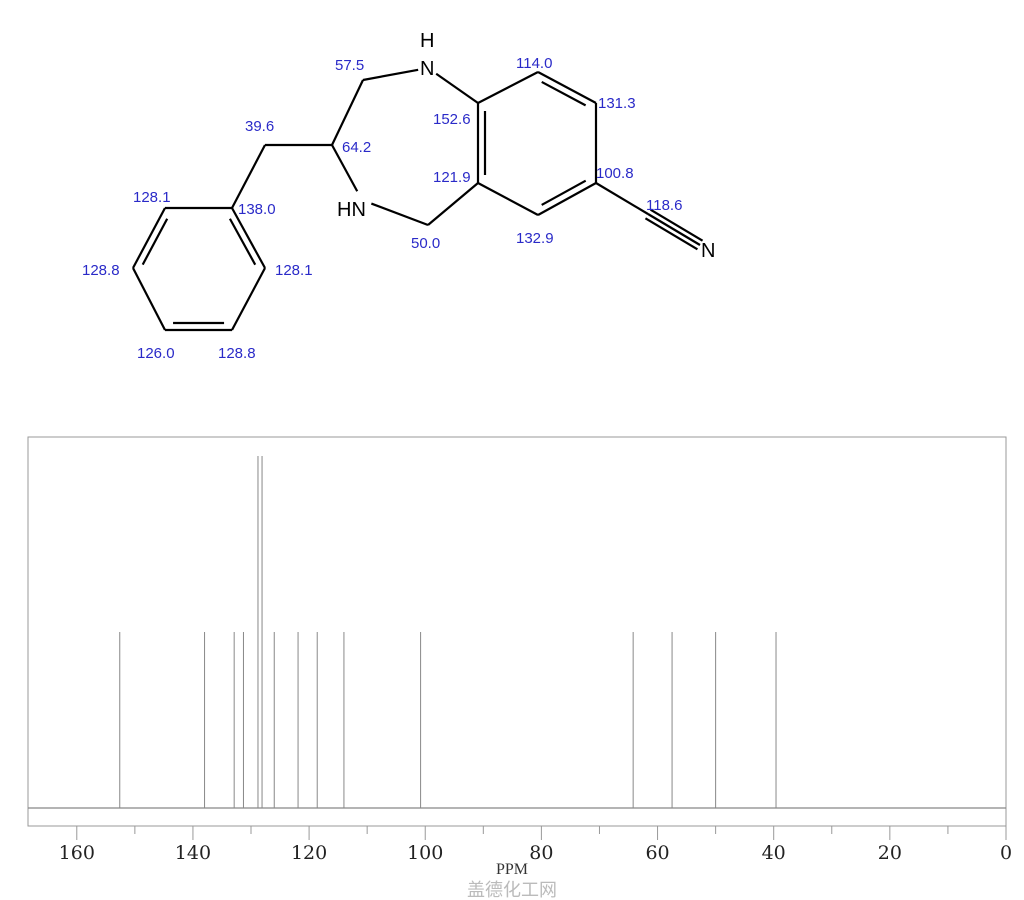 This screenshot has height=900, width=1024. What do you see at coordinates (452, 119) in the screenshot?
I see `shift-label: 152.6` at bounding box center [452, 119].